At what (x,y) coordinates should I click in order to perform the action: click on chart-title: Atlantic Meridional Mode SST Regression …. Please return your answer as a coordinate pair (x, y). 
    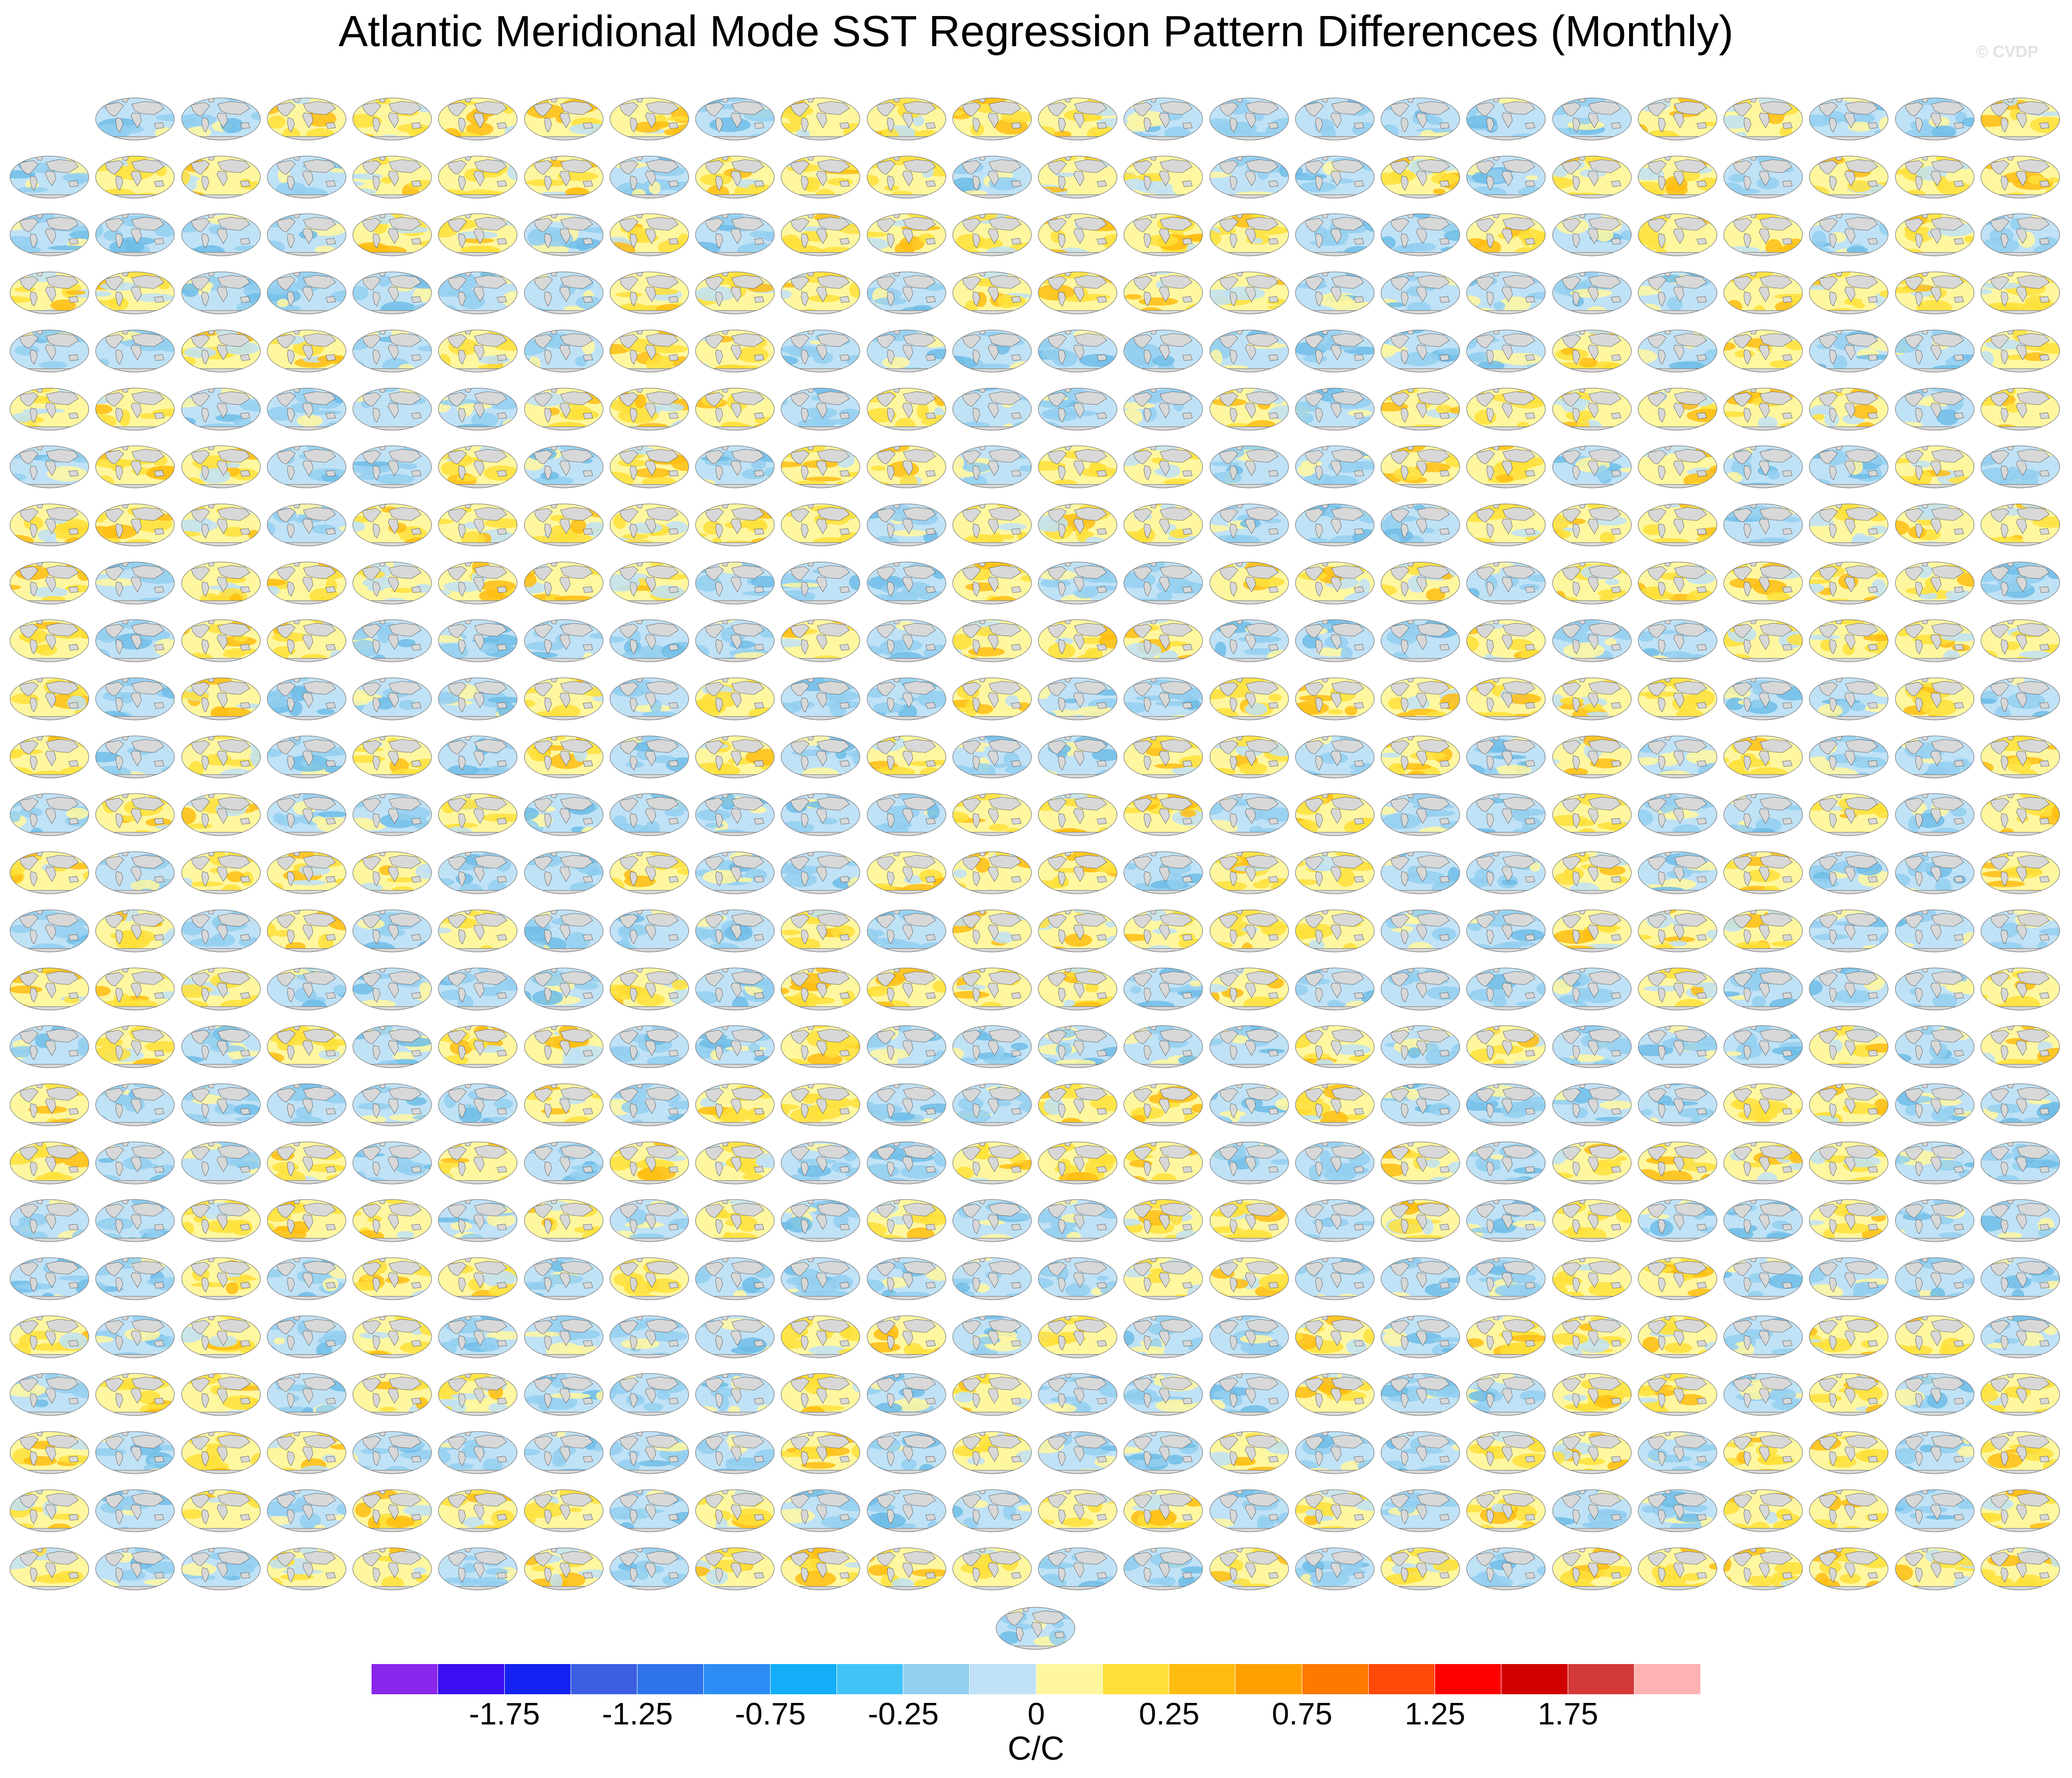
    Looking at the image, I should click on (1036, 32).